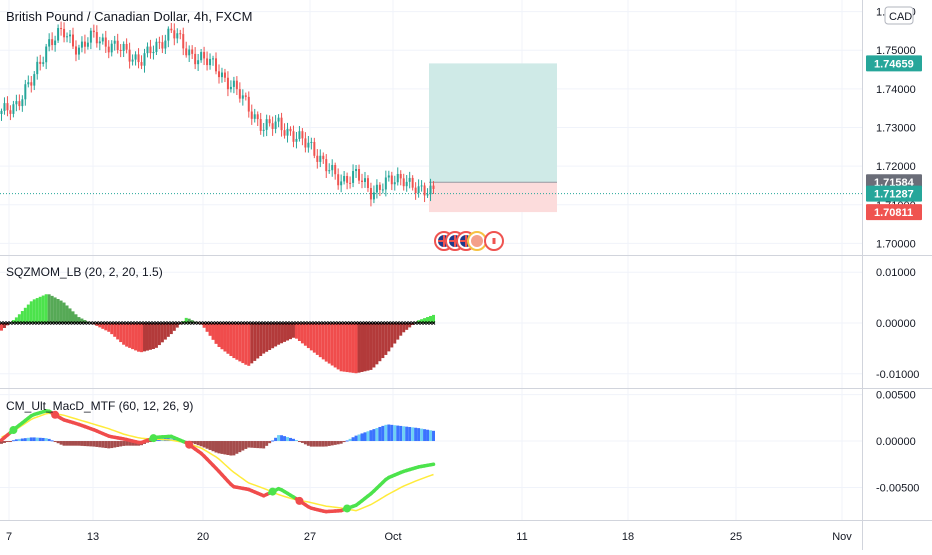  Describe the element at coordinates (896, 244) in the screenshot. I see `price-axis-label: 1.70000` at that location.